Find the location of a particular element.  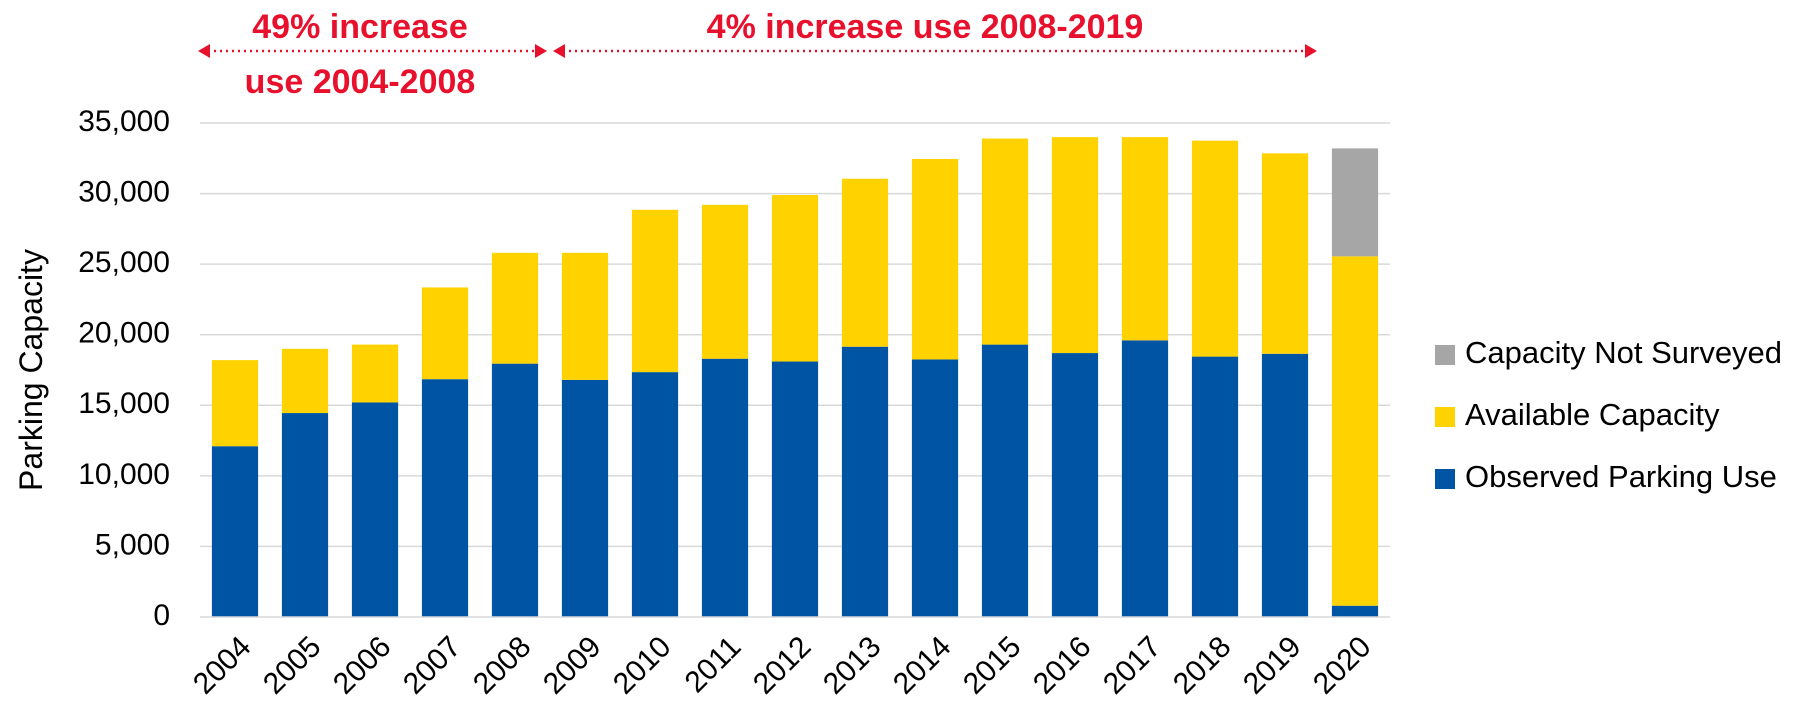

x-tick-label: 2009 is located at coordinates (572, 665).